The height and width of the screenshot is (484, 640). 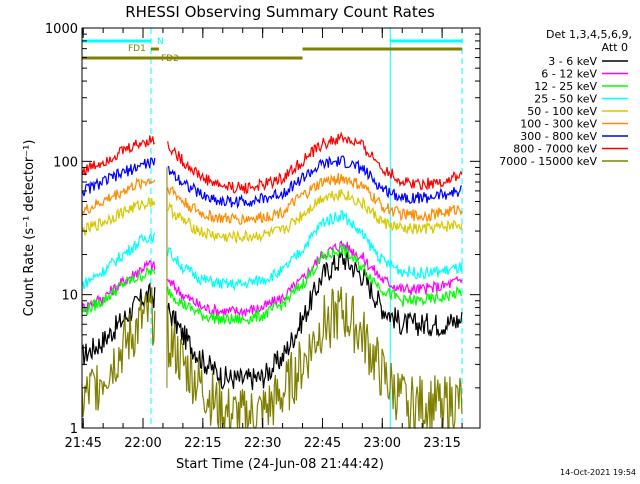 What do you see at coordinates (565, 86) in the screenshot?
I see `legend-label: 12 - 25 keV` at bounding box center [565, 86].